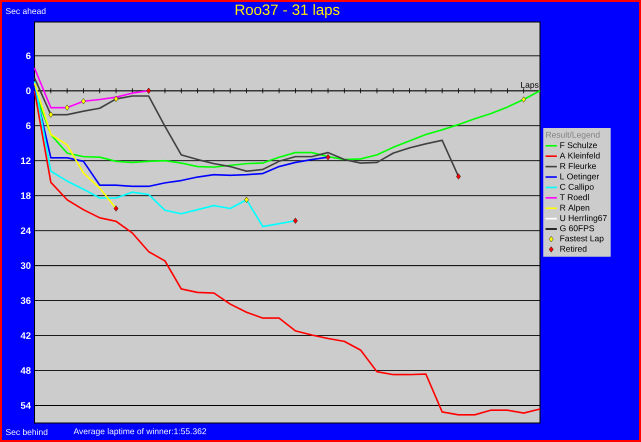 The width and height of the screenshot is (641, 442). What do you see at coordinates (25, 230) in the screenshot?
I see `y-tick-label: 24` at bounding box center [25, 230].